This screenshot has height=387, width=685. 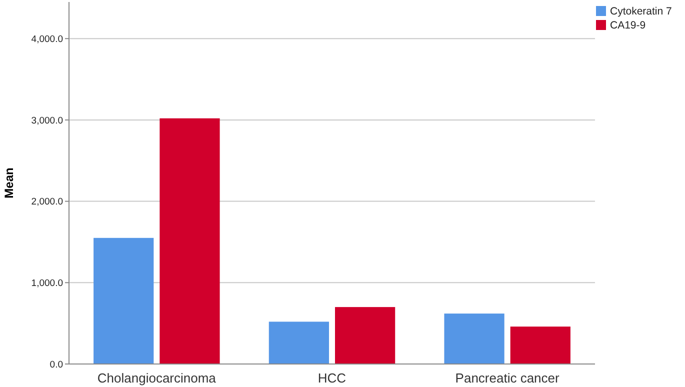 I want to click on y-tick-label: 2,000.0, so click(x=47, y=202).